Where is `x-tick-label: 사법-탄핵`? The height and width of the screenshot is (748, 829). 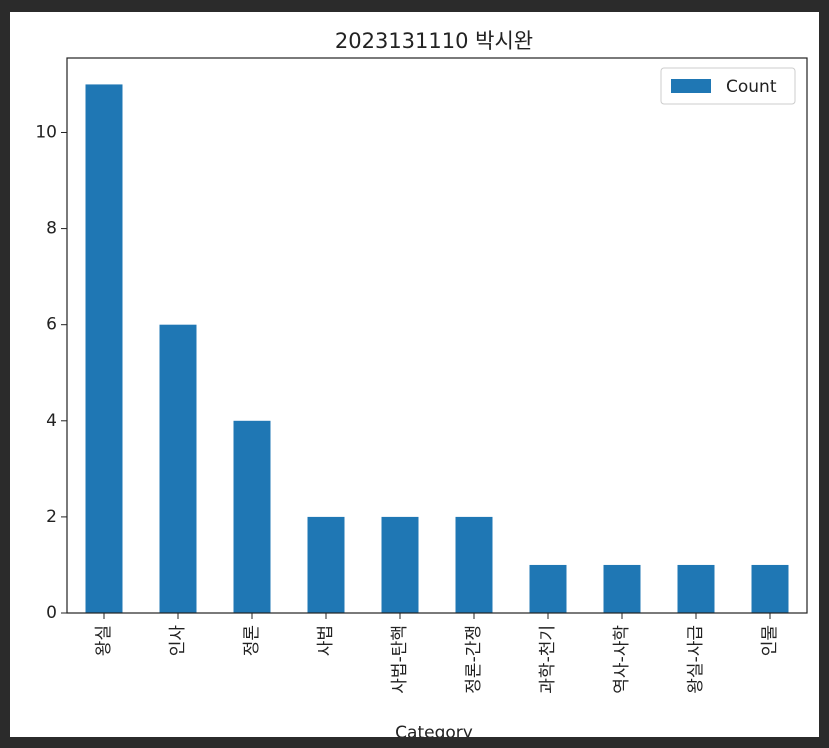
x-tick-label: 사법-탄핵 is located at coordinates (400, 659).